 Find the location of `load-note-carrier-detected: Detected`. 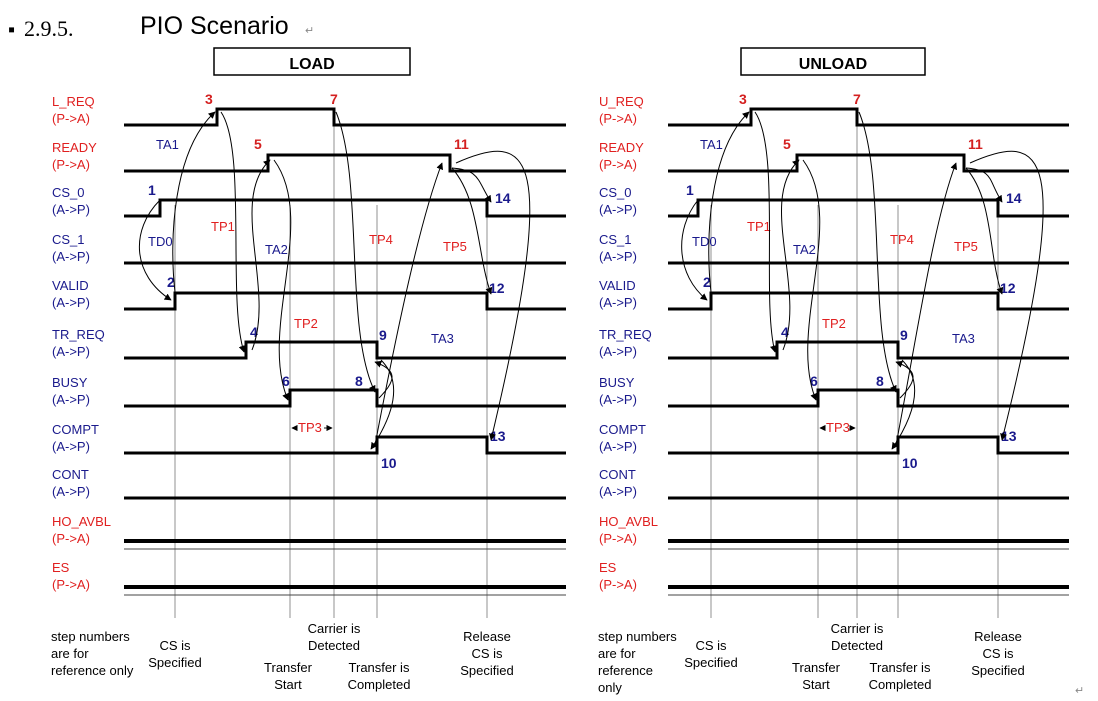

load-note-carrier-detected: Detected is located at coordinates (334, 645).